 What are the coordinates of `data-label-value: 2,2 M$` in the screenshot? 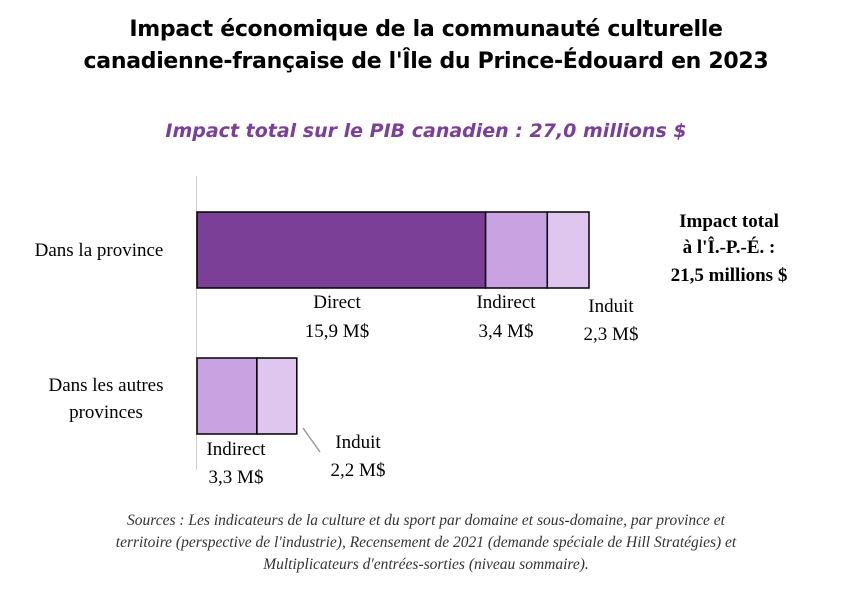 It's located at (358, 470).